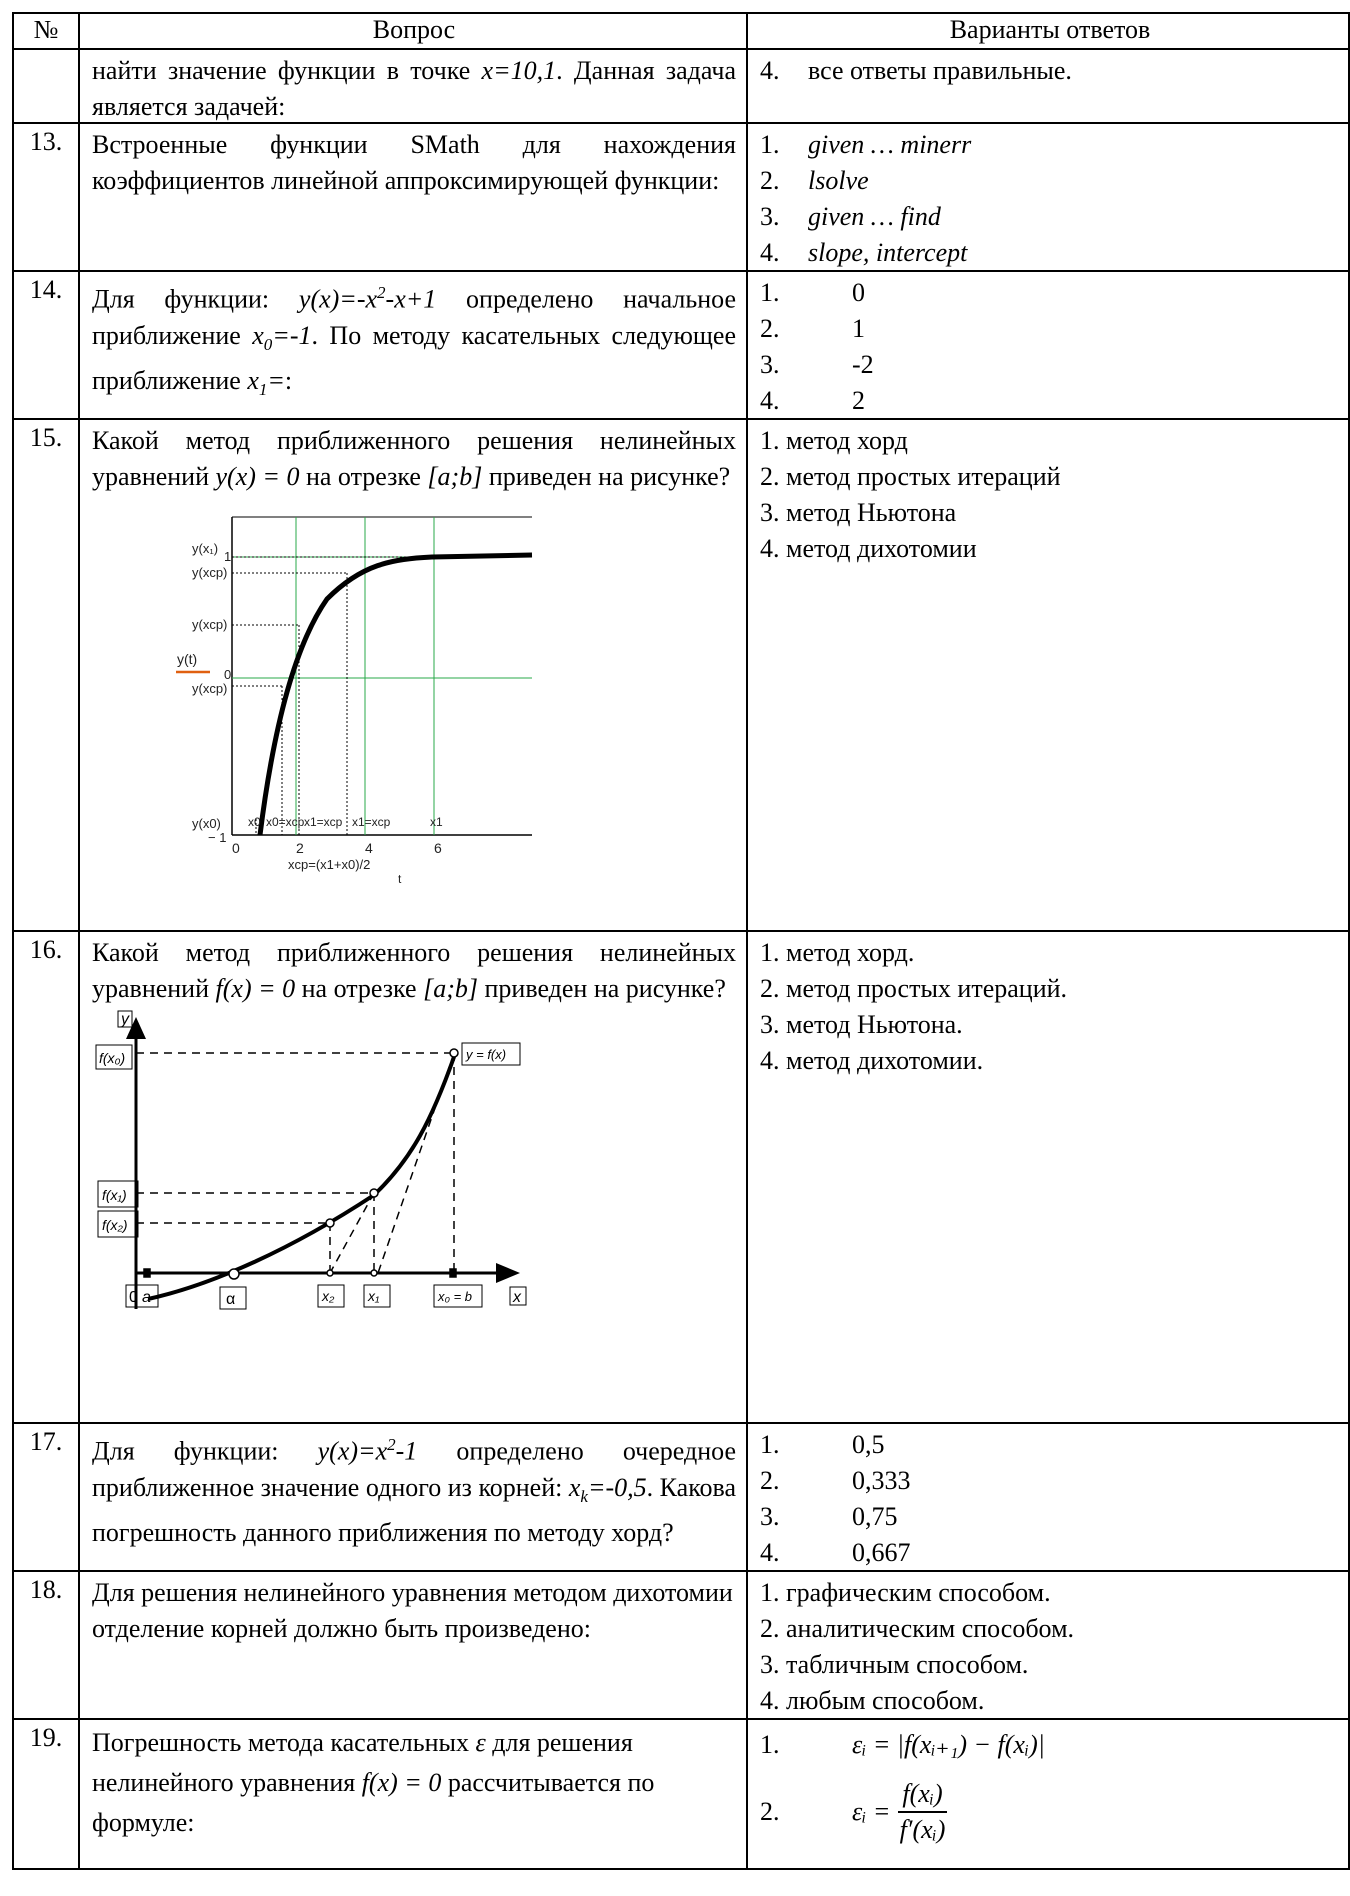  What do you see at coordinates (329, 864) in the screenshot?
I see `svg-text: xcp=(x1+x0)/2` at bounding box center [329, 864].